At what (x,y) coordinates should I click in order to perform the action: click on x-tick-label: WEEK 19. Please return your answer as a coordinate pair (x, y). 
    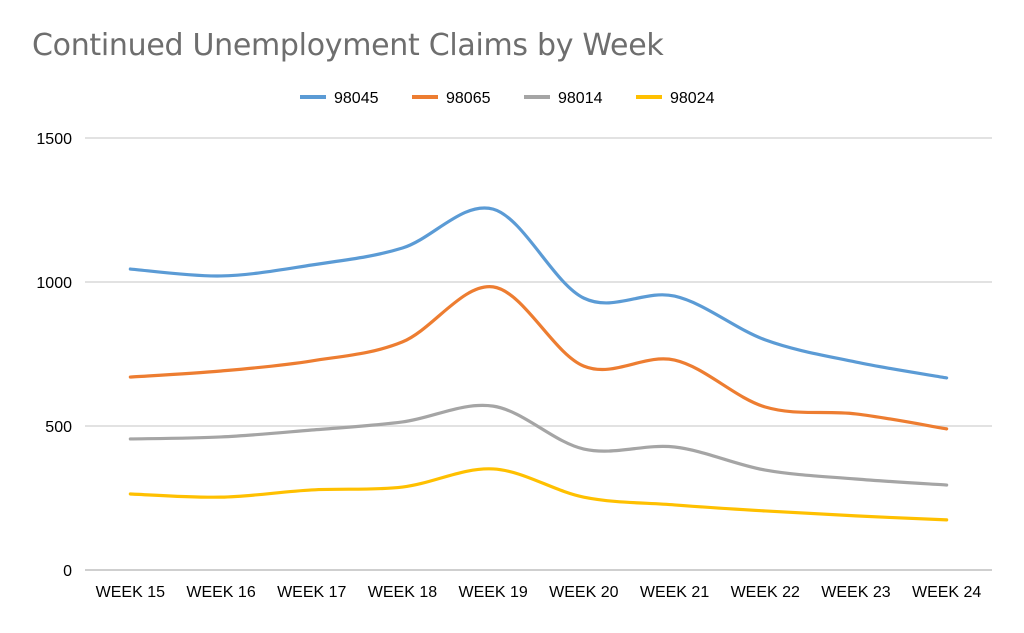
    Looking at the image, I should click on (492, 592).